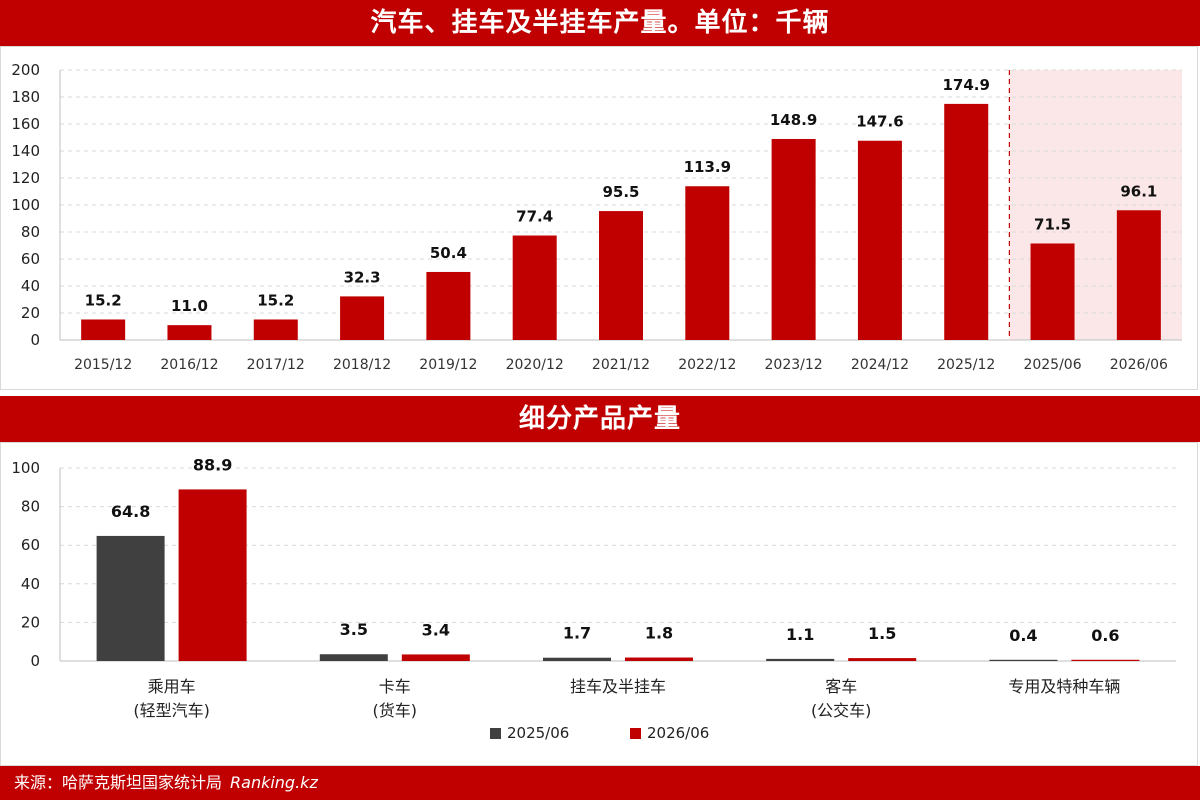 Image resolution: width=1200 pixels, height=800 pixels. What do you see at coordinates (1064, 686) in the screenshot?
I see `x-category-label: 专用及特种车辆` at bounding box center [1064, 686].